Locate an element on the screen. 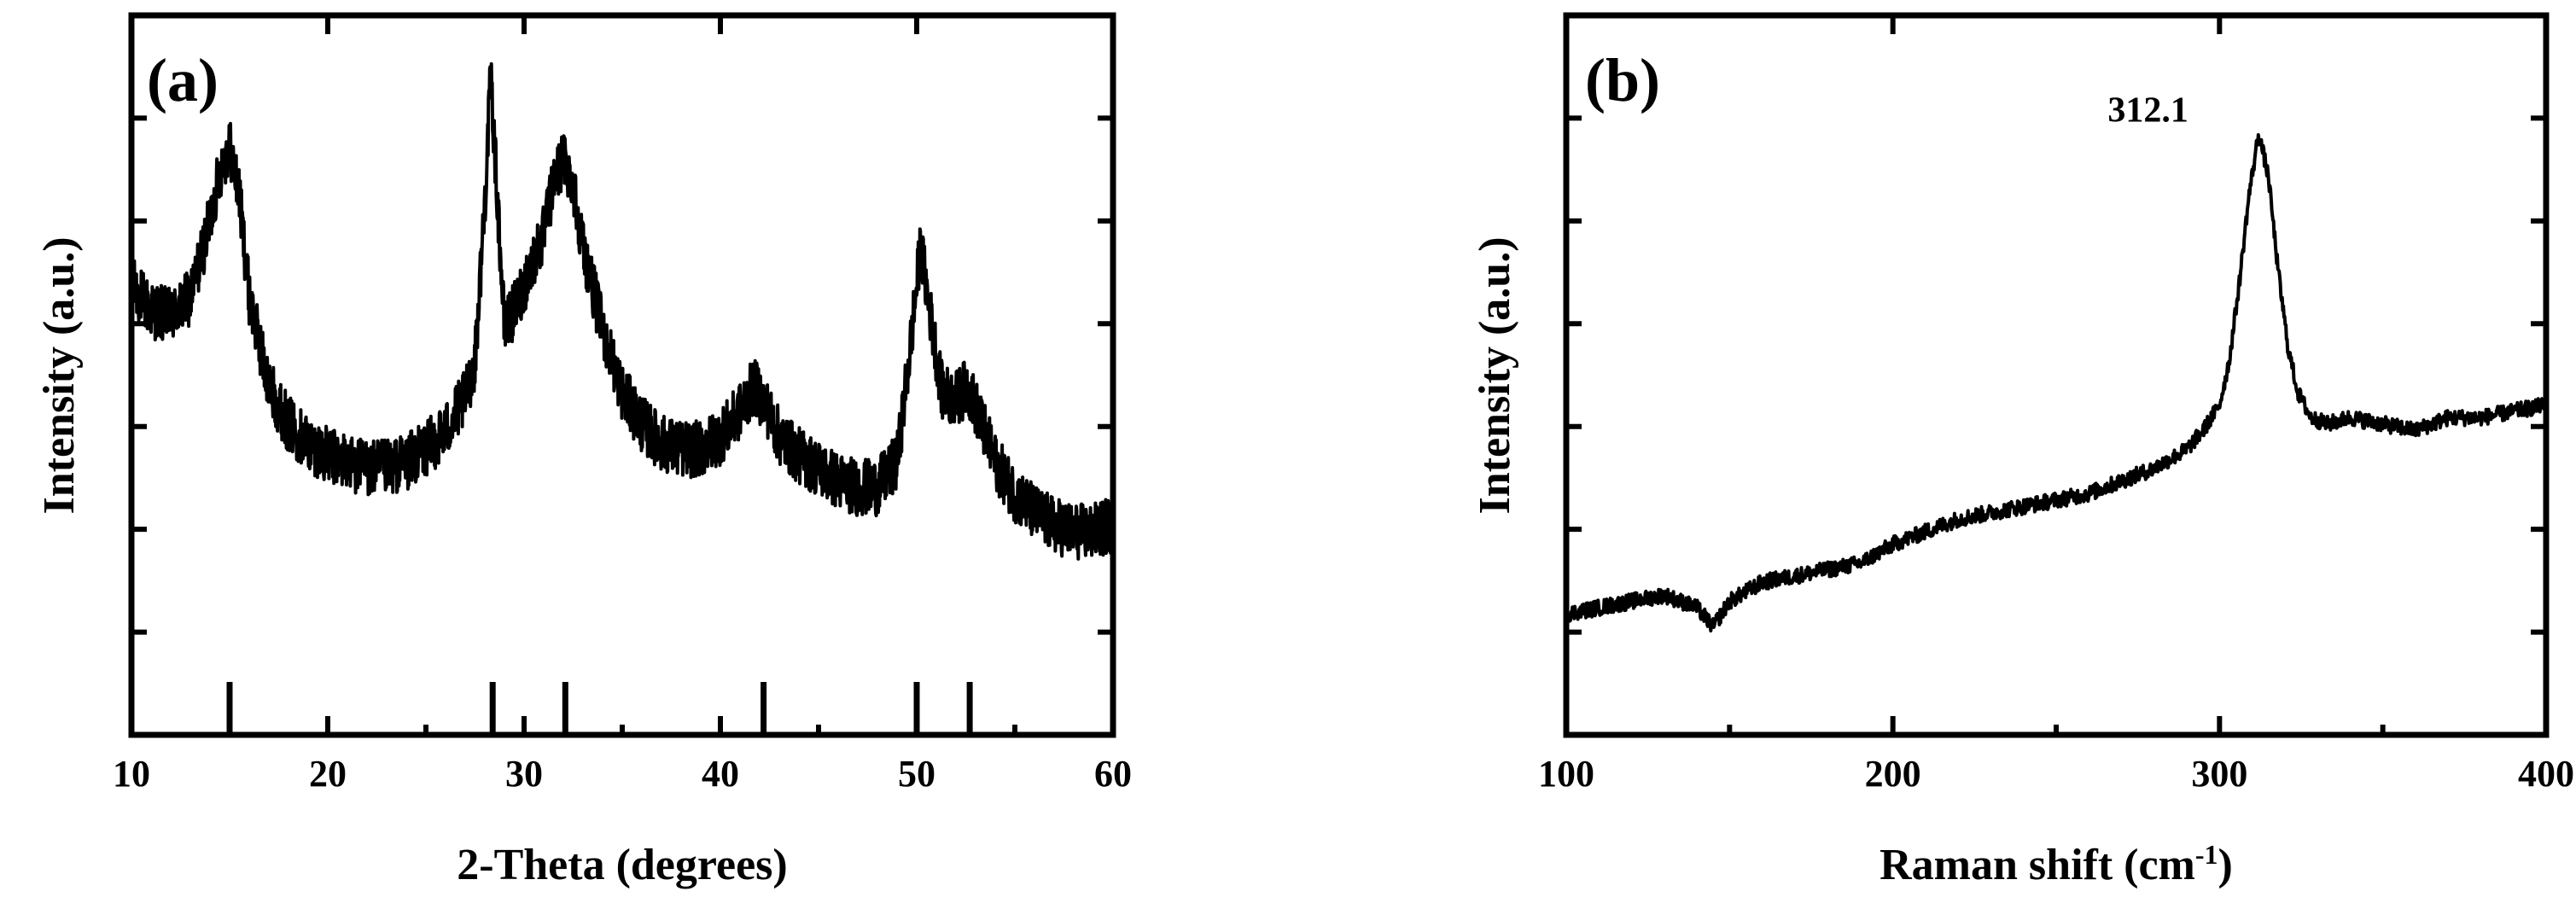 This screenshot has width=2576, height=903. x-tick-label: 20 is located at coordinates (328, 774).